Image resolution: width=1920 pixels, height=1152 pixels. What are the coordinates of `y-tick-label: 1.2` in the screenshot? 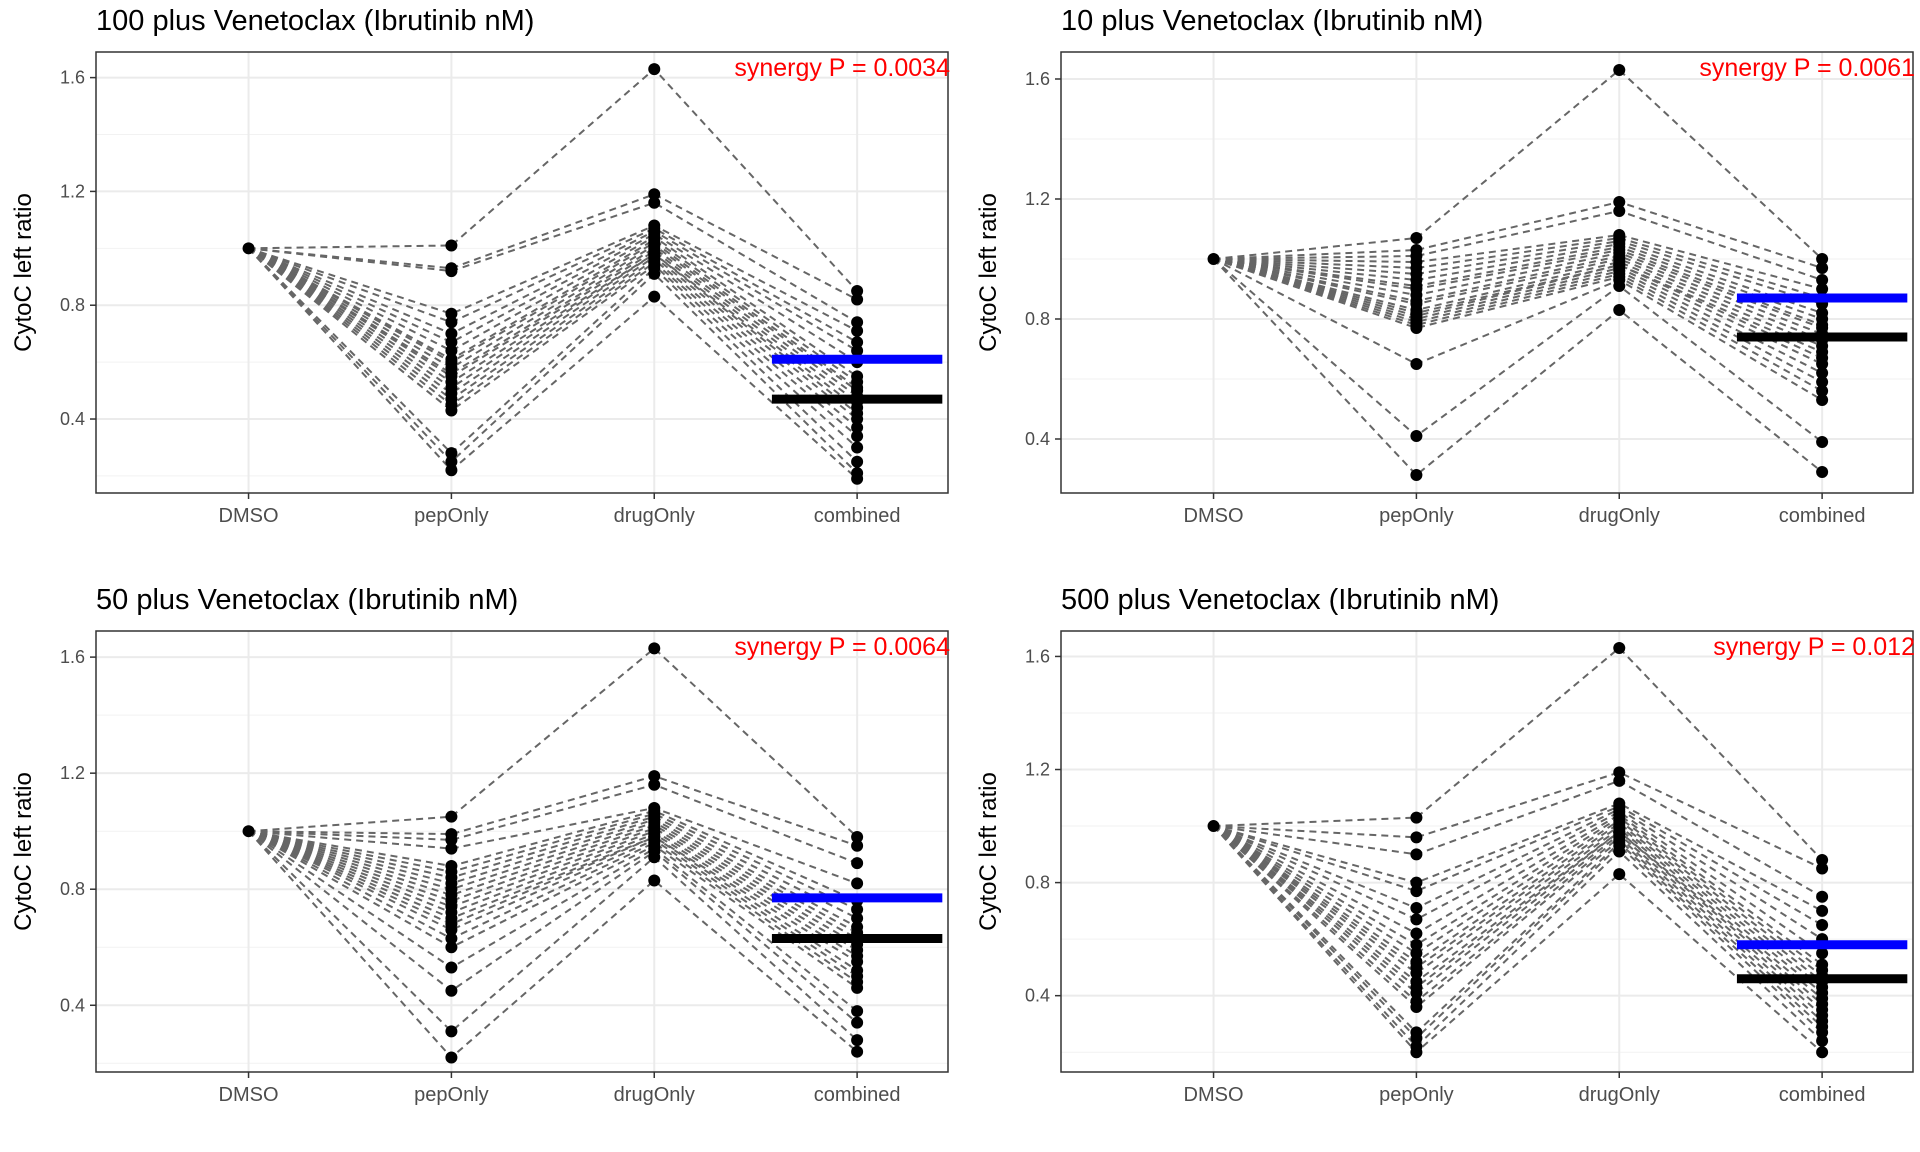 It's located at (1037, 770).